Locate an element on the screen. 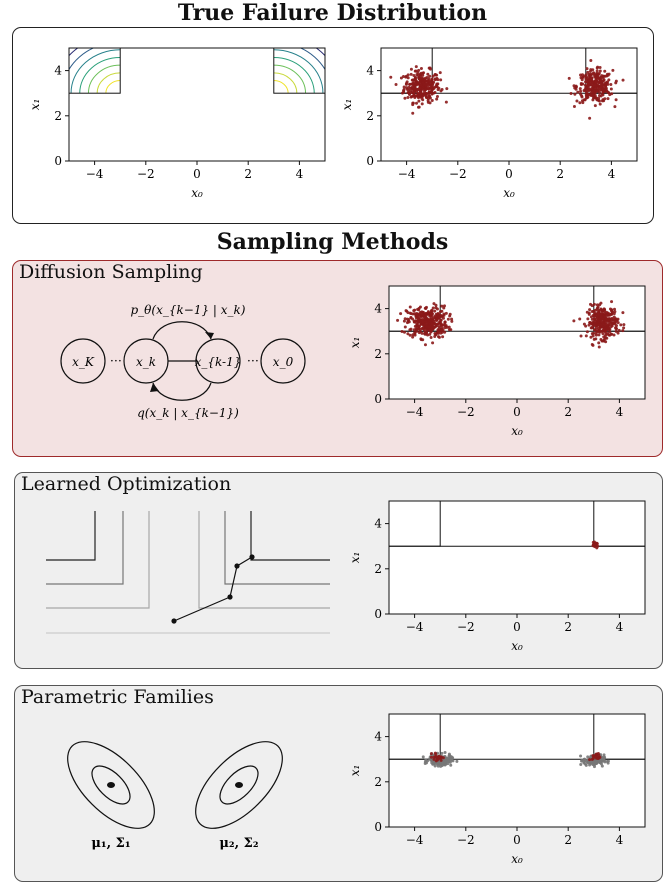 The image size is (665, 882). diffusion-samples-axes: −4 −2 0 2 4 0 2 4 x₀ x₁ is located at coordinates (486, 370).